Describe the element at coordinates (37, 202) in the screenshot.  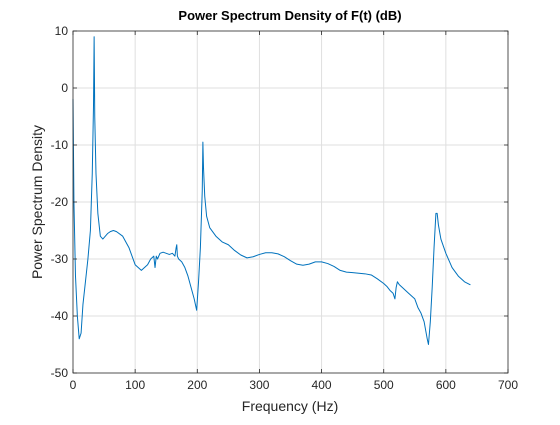
I see `y-axis-label: Power Spectrum Density` at that location.